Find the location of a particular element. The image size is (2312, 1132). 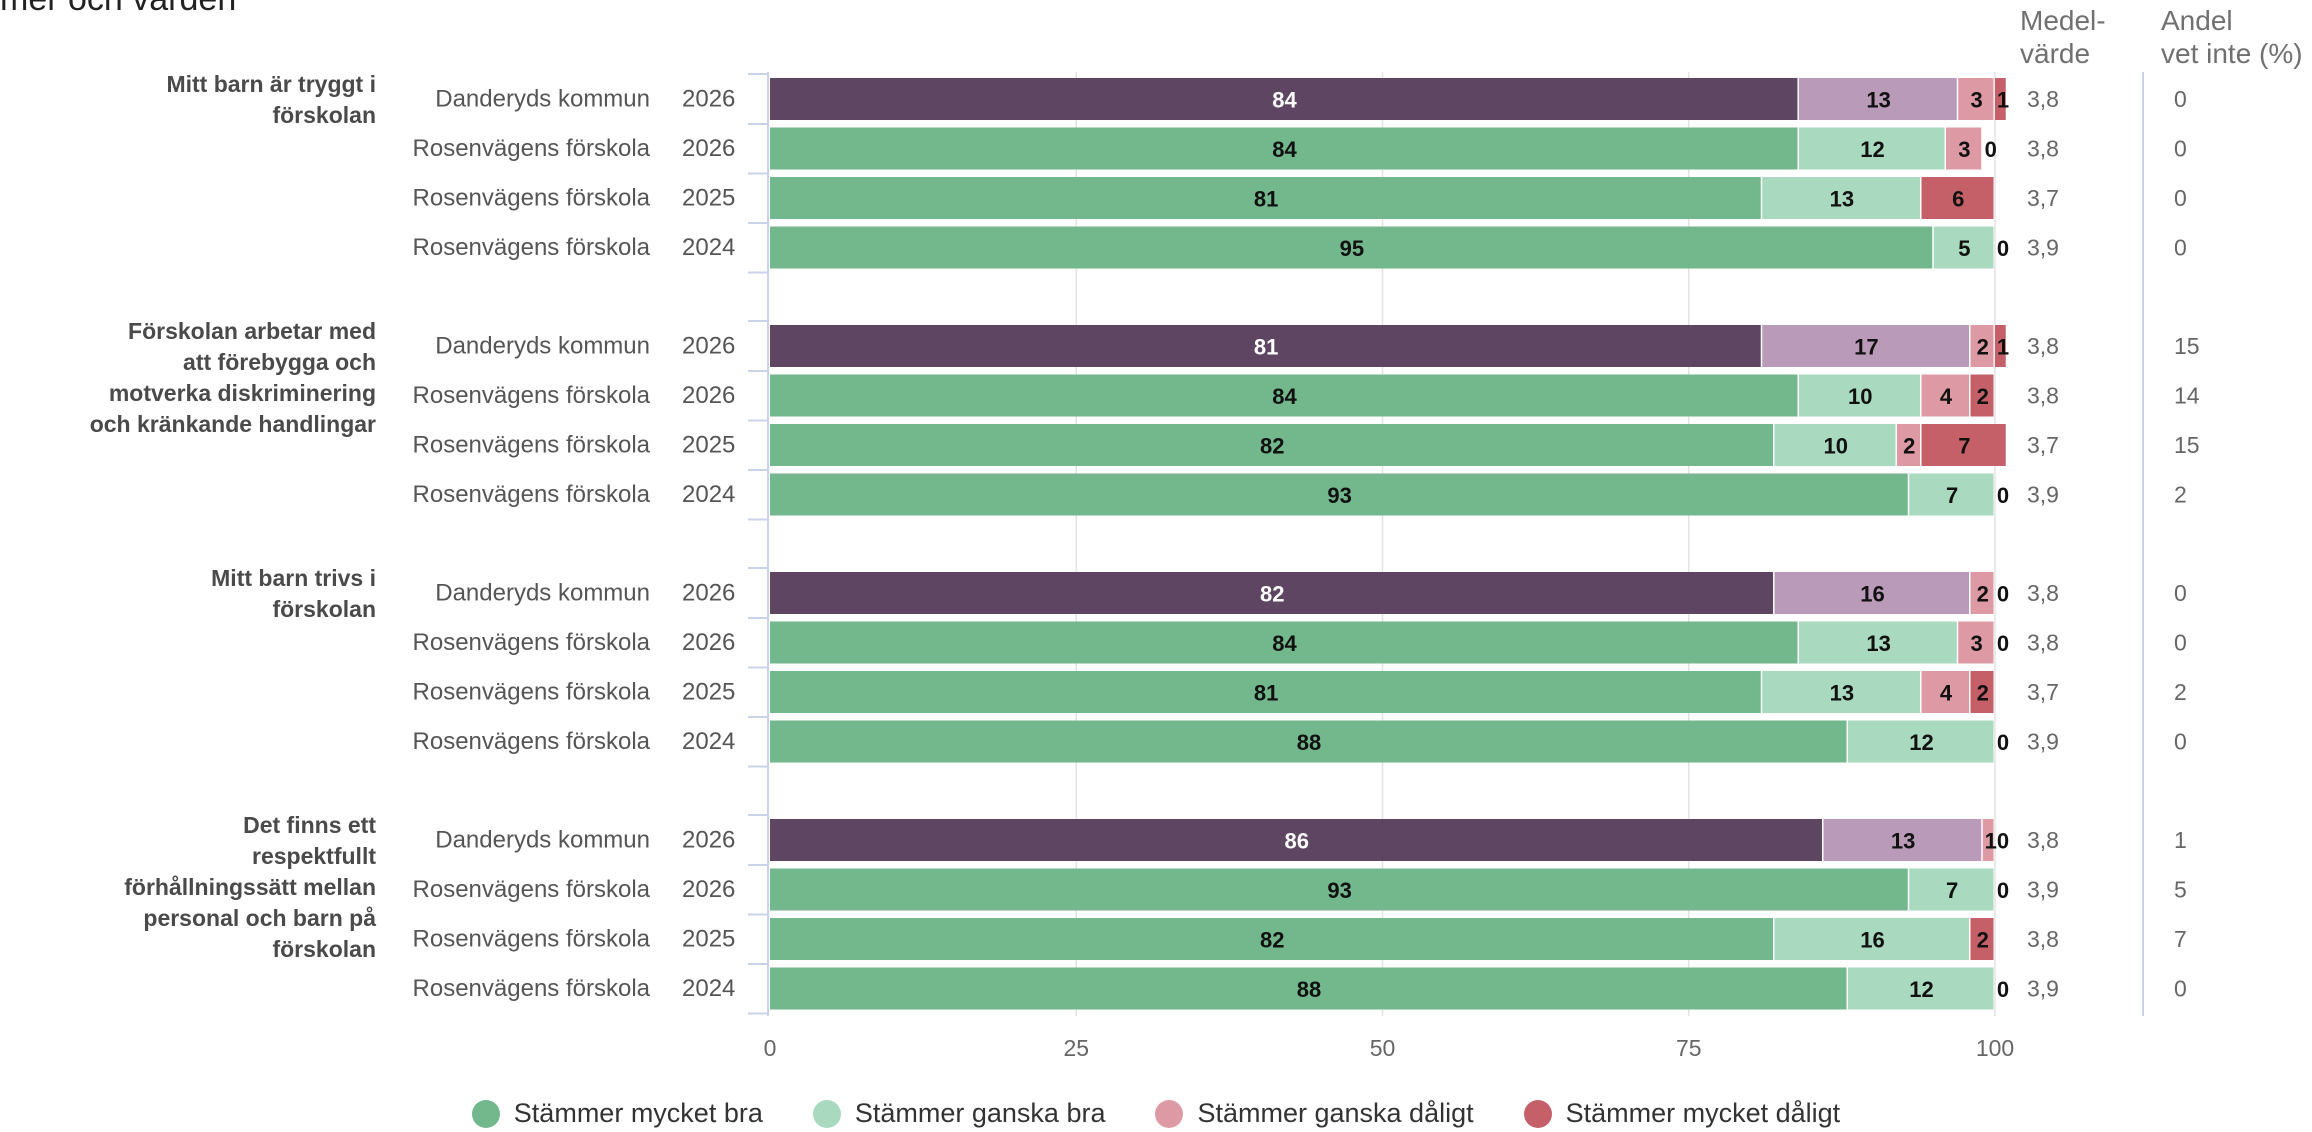

data-label: 7 is located at coordinates (1952, 890).